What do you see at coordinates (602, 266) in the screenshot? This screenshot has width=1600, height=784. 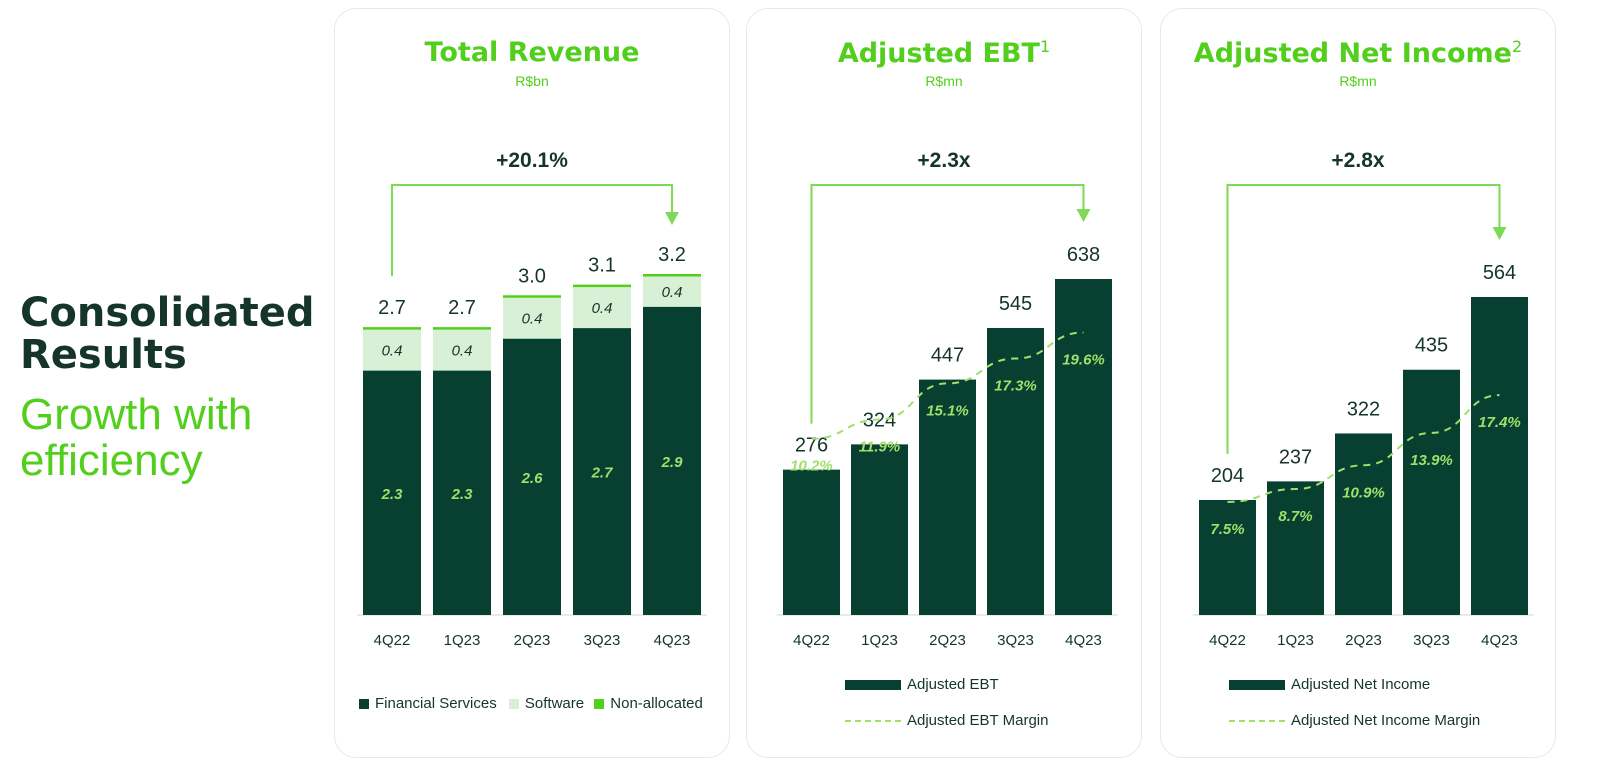 I see `revenue-total-label-3q23: 3.1` at bounding box center [602, 266].